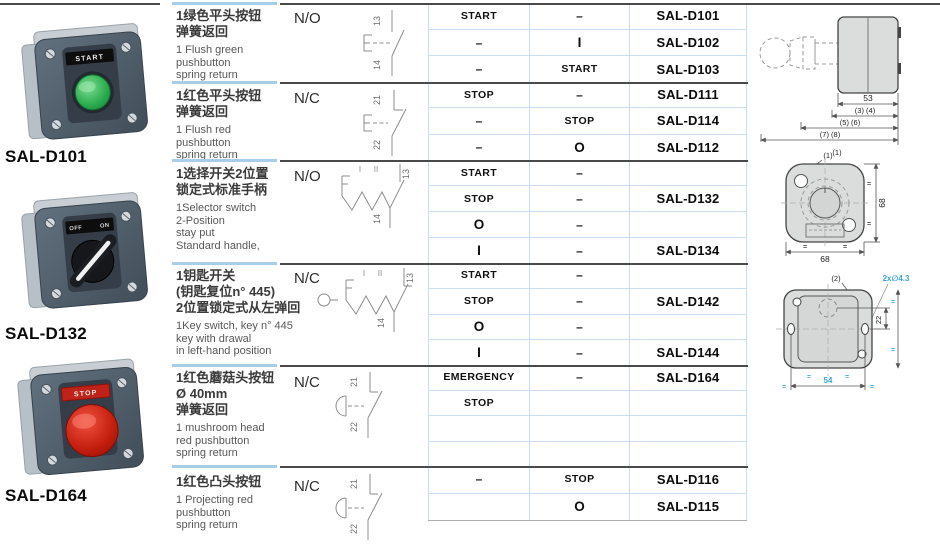  What do you see at coordinates (385, 123) in the screenshot?
I see `nc-contact-diagram: 21 22` at bounding box center [385, 123].